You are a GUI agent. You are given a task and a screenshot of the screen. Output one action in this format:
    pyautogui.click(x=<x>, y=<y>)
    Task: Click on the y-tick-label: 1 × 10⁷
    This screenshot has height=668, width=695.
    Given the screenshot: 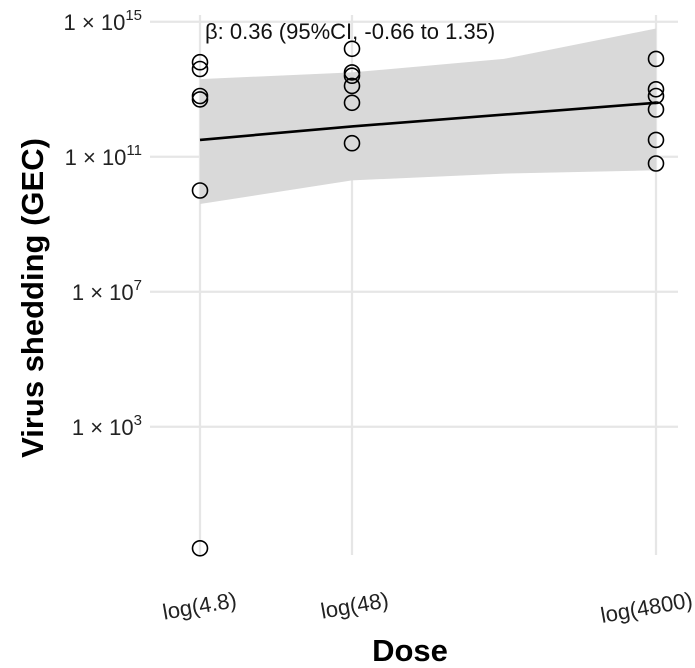 What is the action you would take?
    pyautogui.click(x=107, y=291)
    